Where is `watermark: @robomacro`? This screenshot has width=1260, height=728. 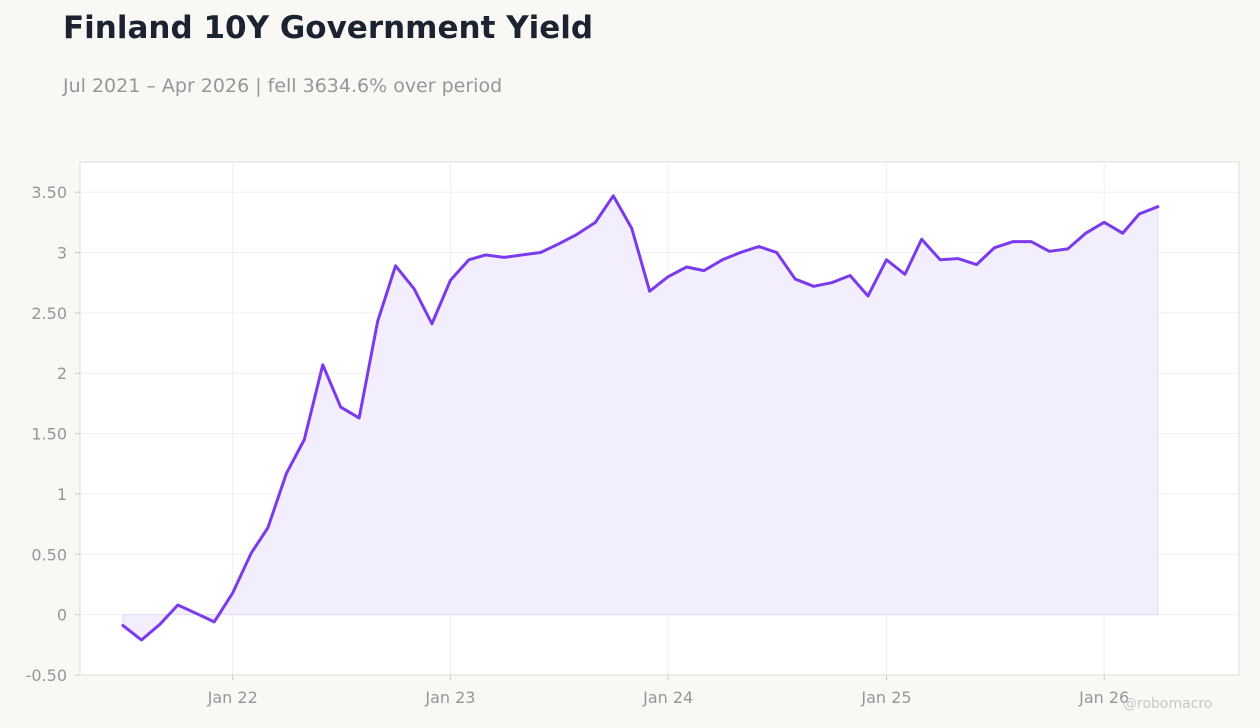 watermark: @robomacro is located at coordinates (1168, 704).